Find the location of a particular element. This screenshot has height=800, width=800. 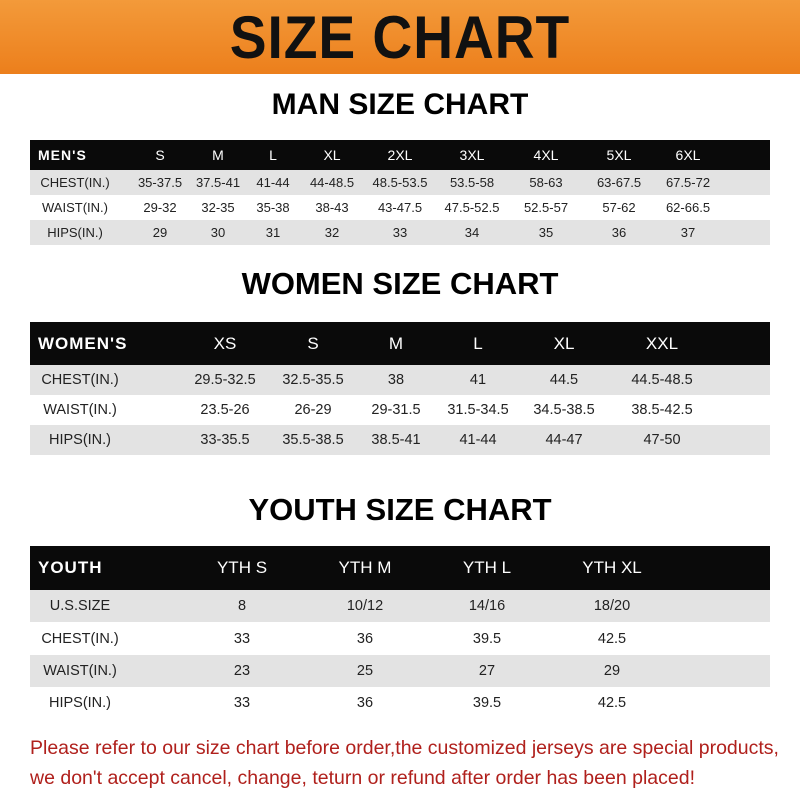

table-cell: 38-43 is located at coordinates (332, 207).